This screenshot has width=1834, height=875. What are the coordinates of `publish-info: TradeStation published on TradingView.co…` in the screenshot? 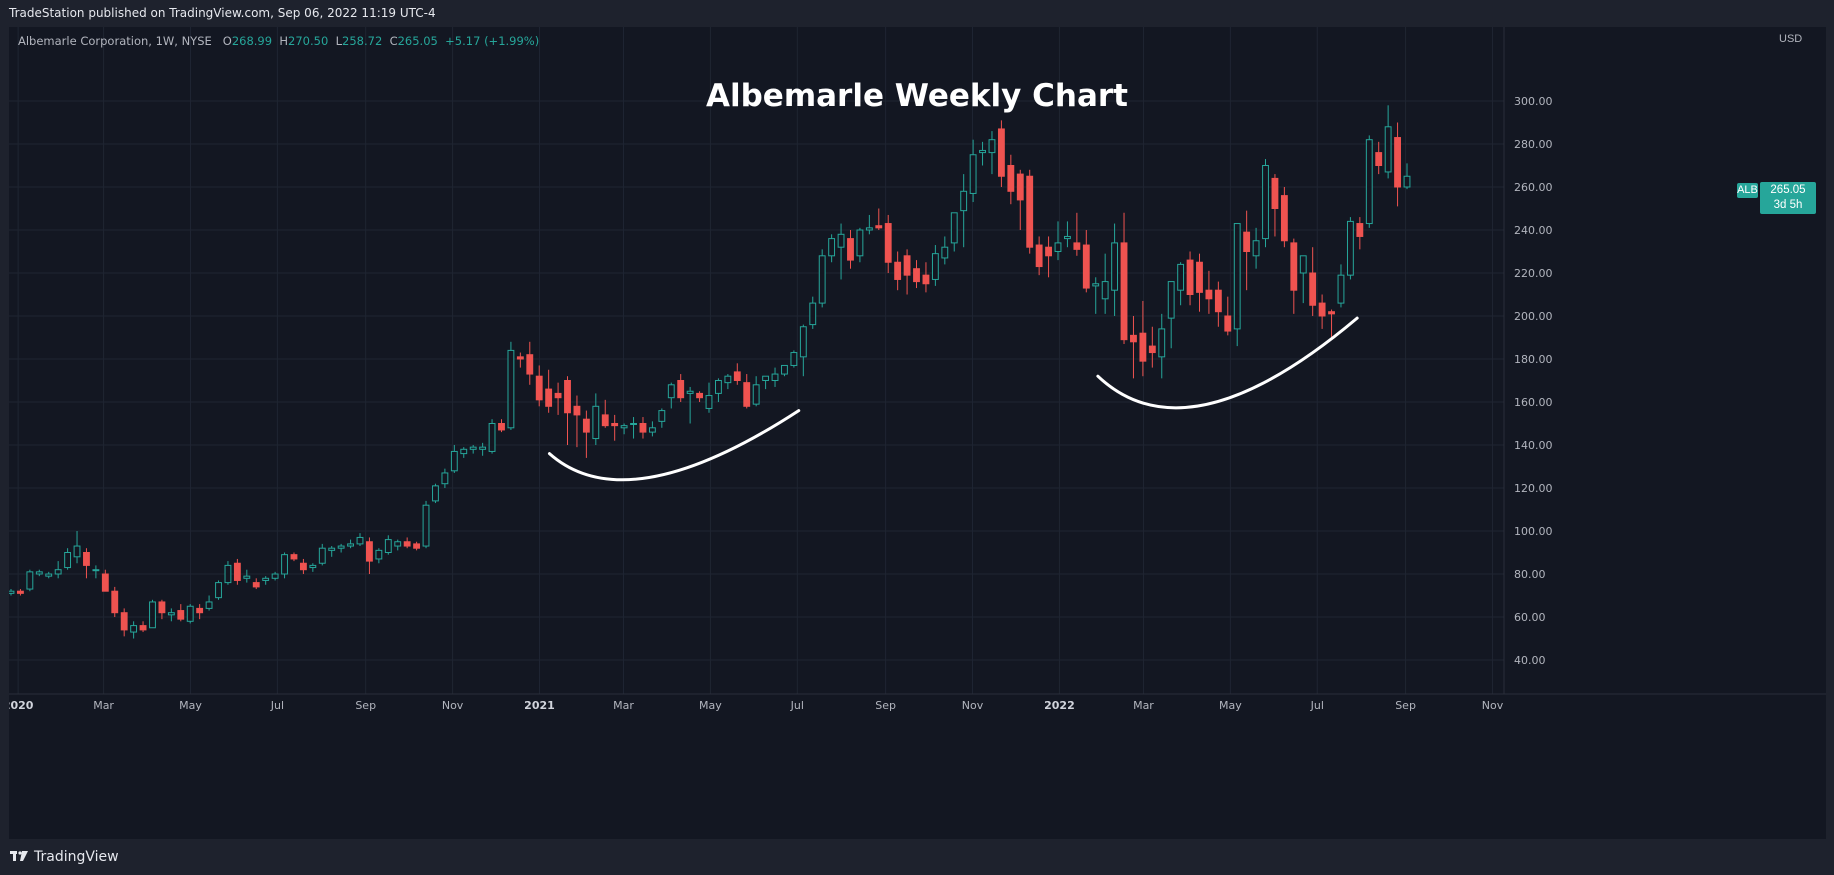 It's located at (222, 13).